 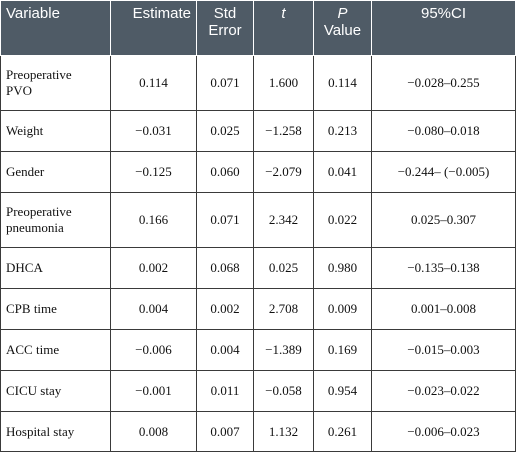 What do you see at coordinates (283, 172) in the screenshot?
I see `cell-t: −2.079` at bounding box center [283, 172].